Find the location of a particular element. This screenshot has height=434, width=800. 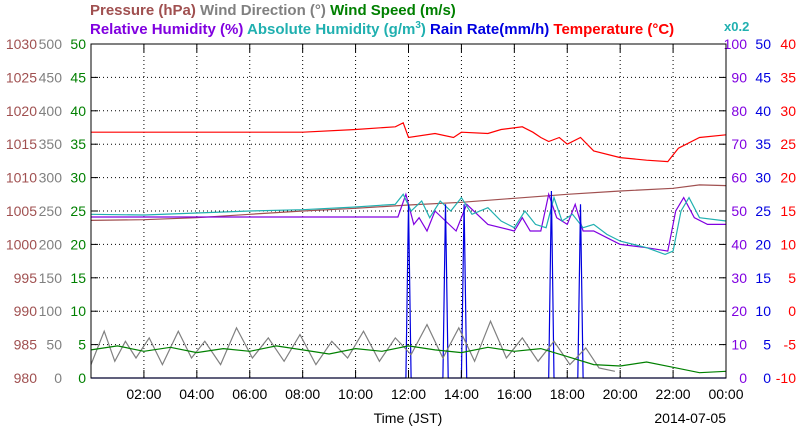

series-temperature is located at coordinates (409, 142).